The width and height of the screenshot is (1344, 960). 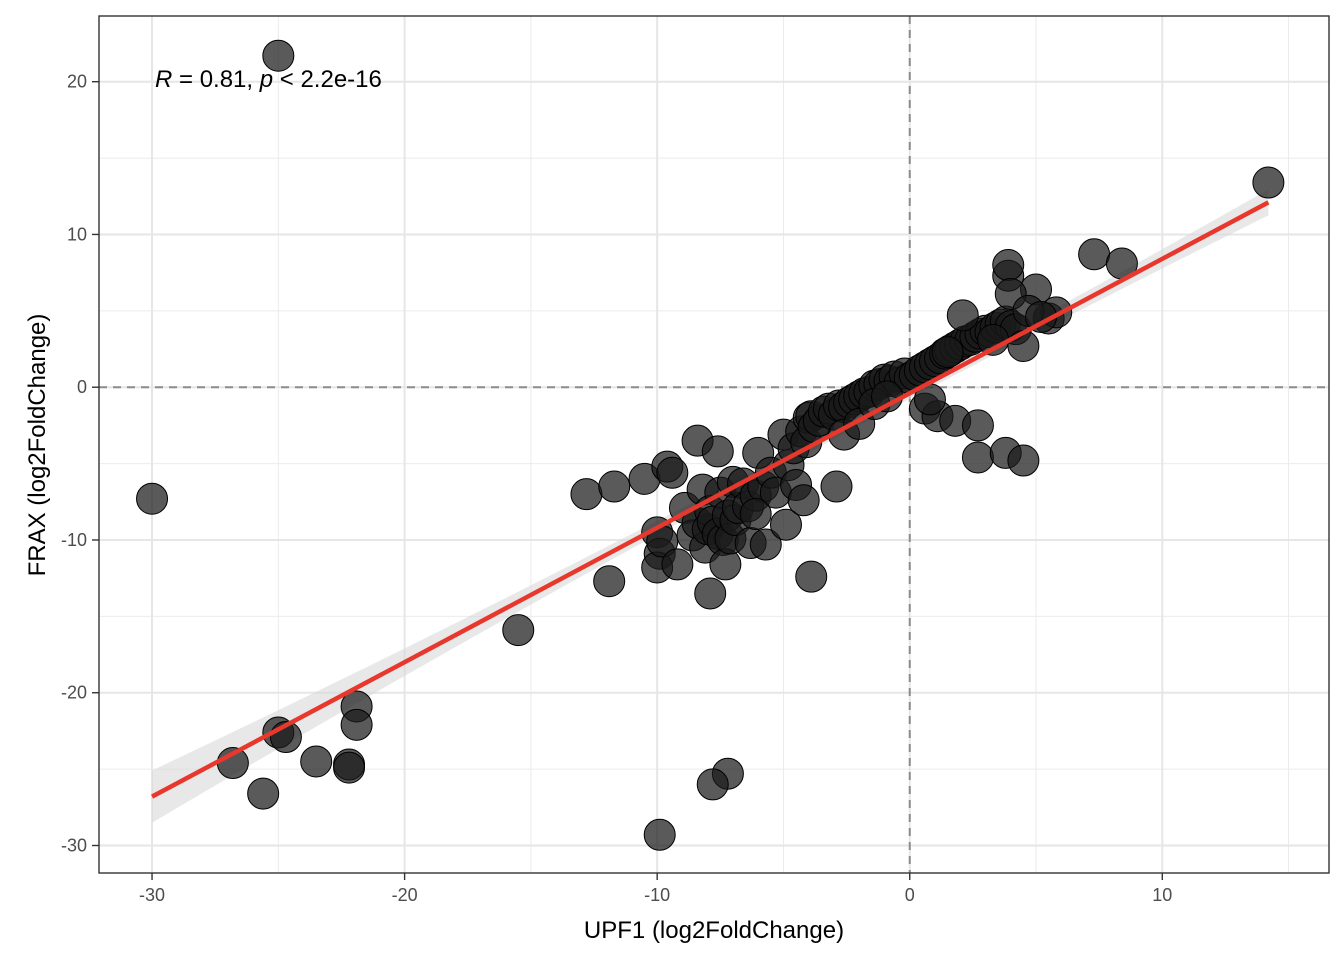 What do you see at coordinates (74, 693) in the screenshot?
I see `y-tick-label: -20` at bounding box center [74, 693].